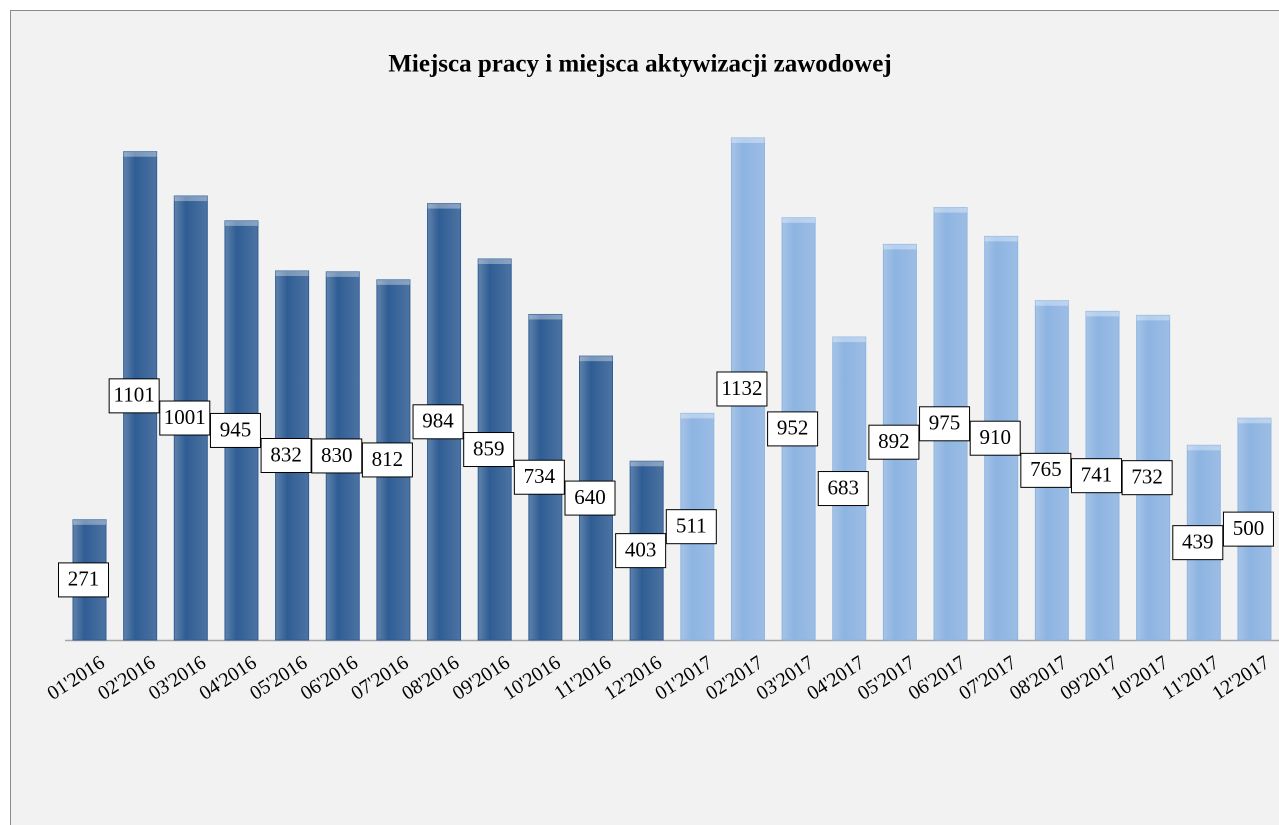 This screenshot has height=825, width=1279. I want to click on data-label: 500, so click(1249, 528).